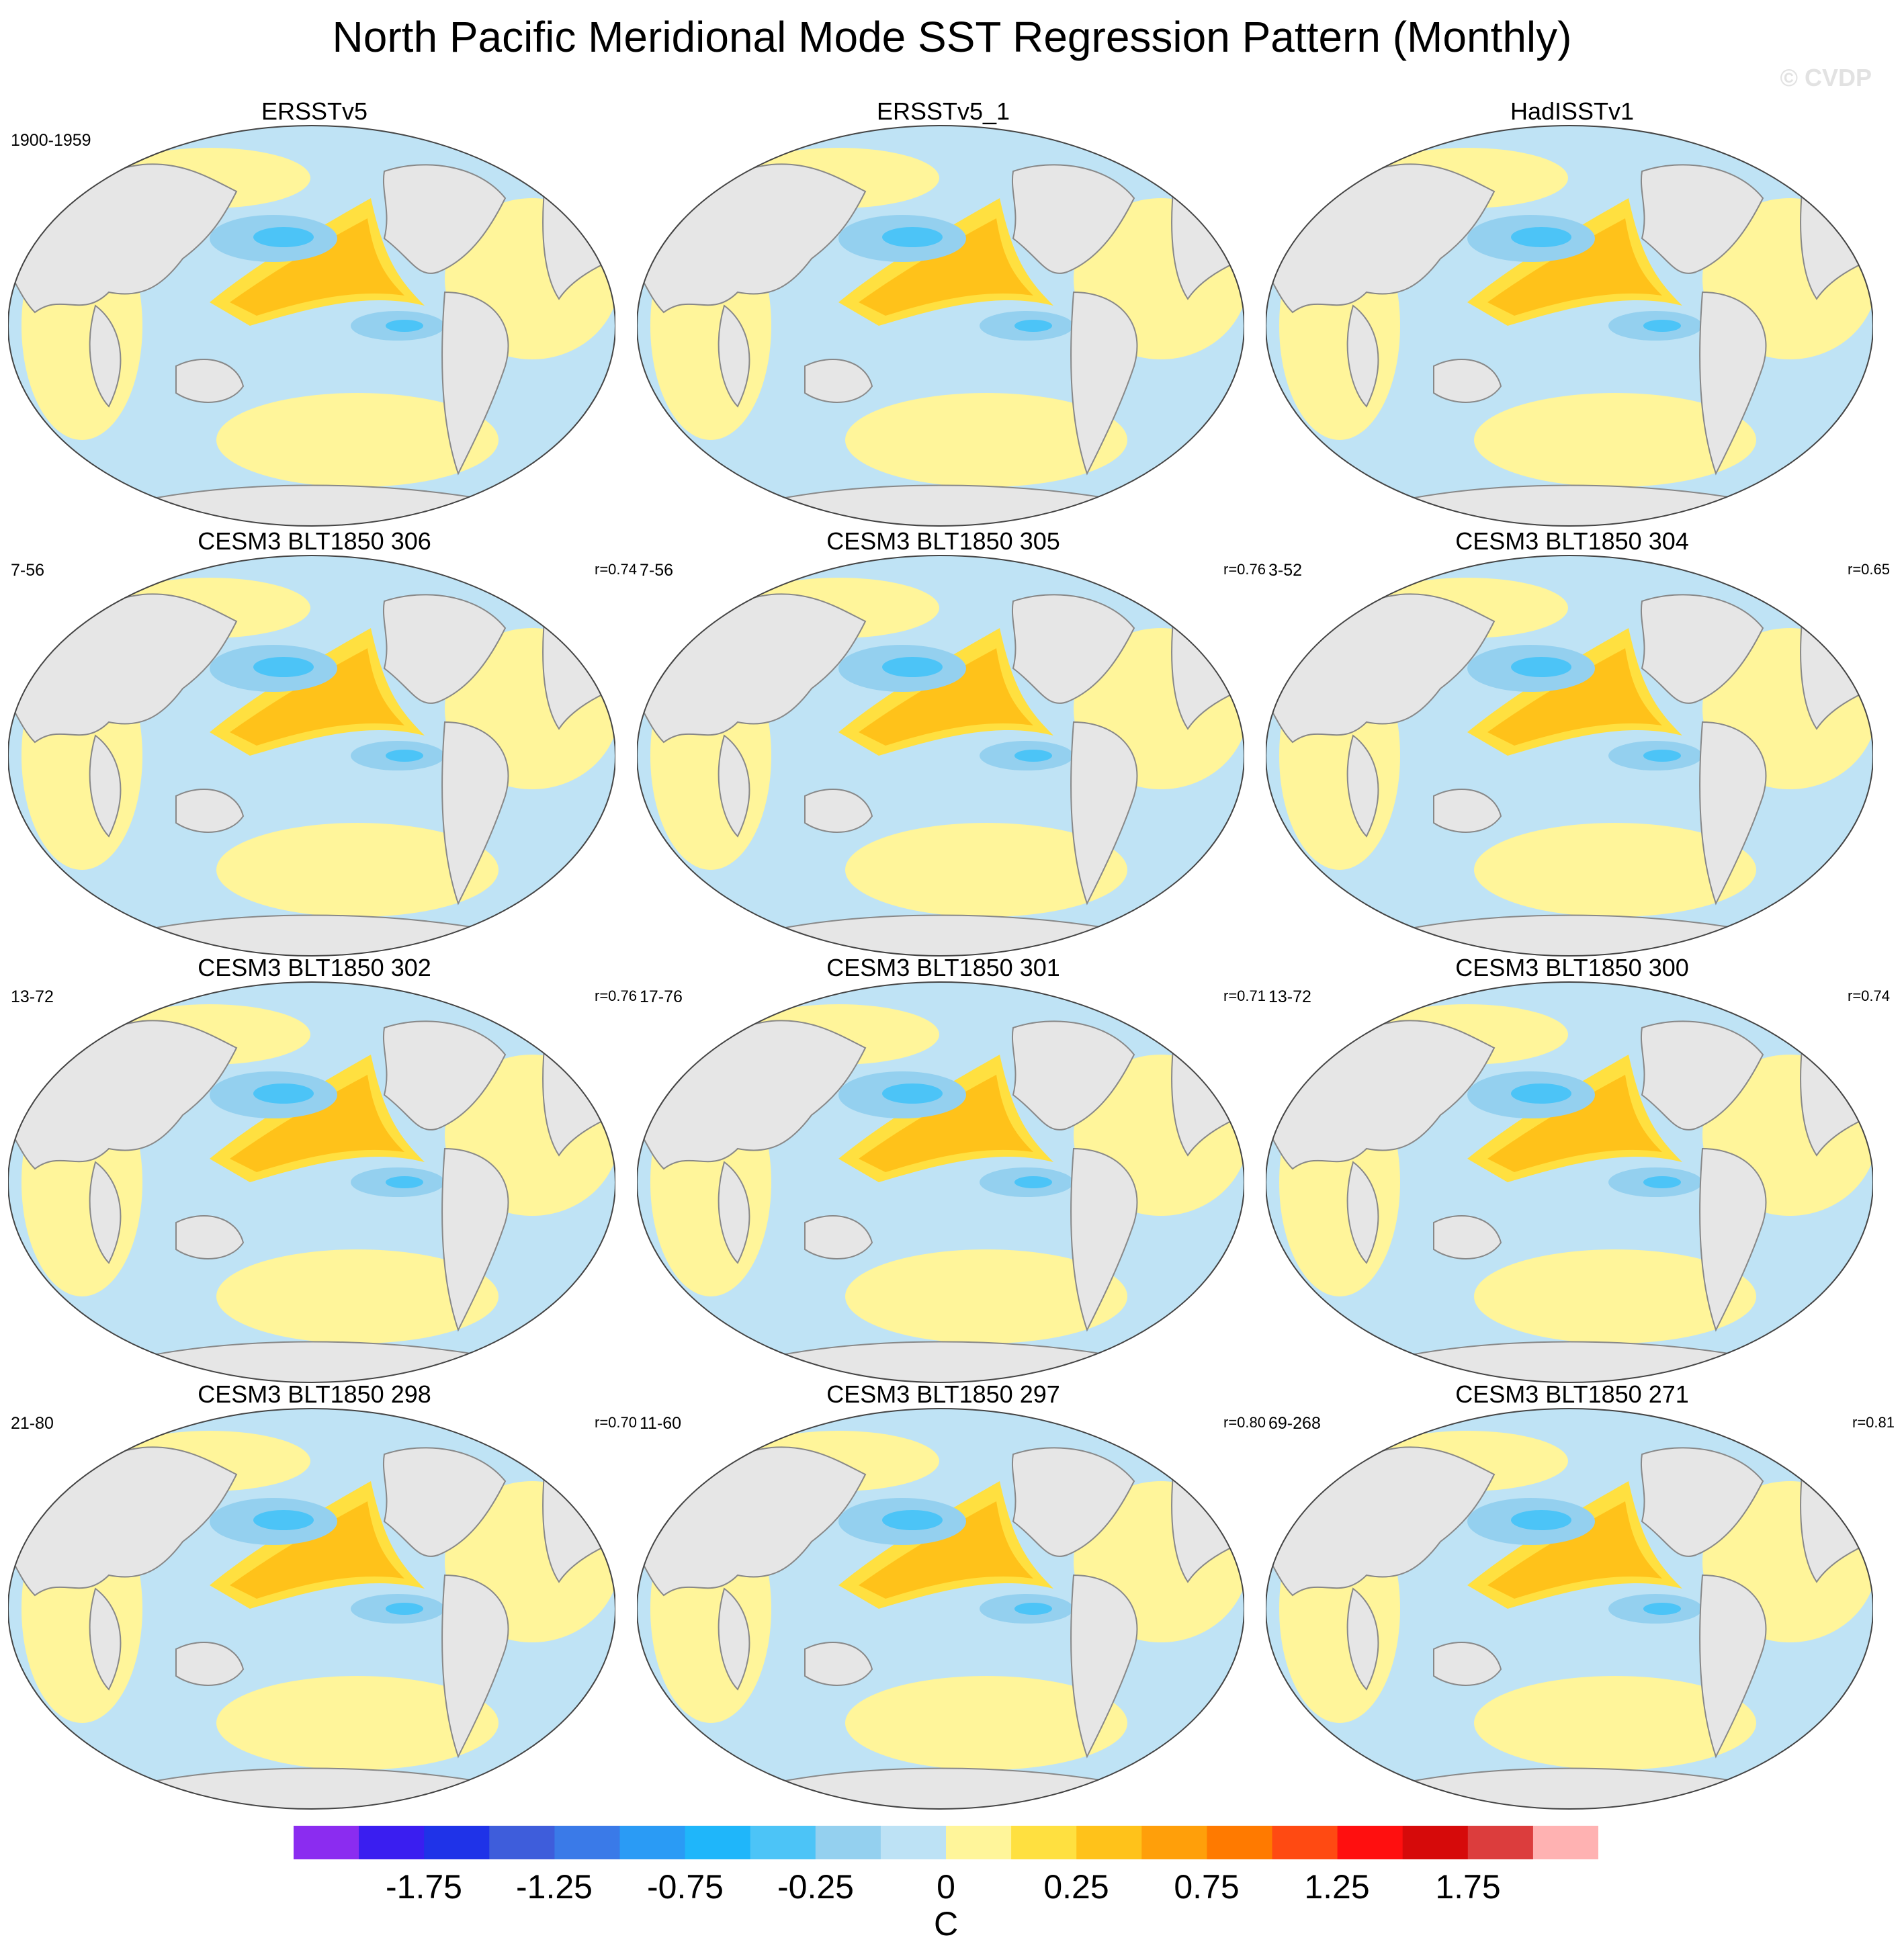  Describe the element at coordinates (1826, 77) in the screenshot. I see `watermark: © CVDP` at that location.